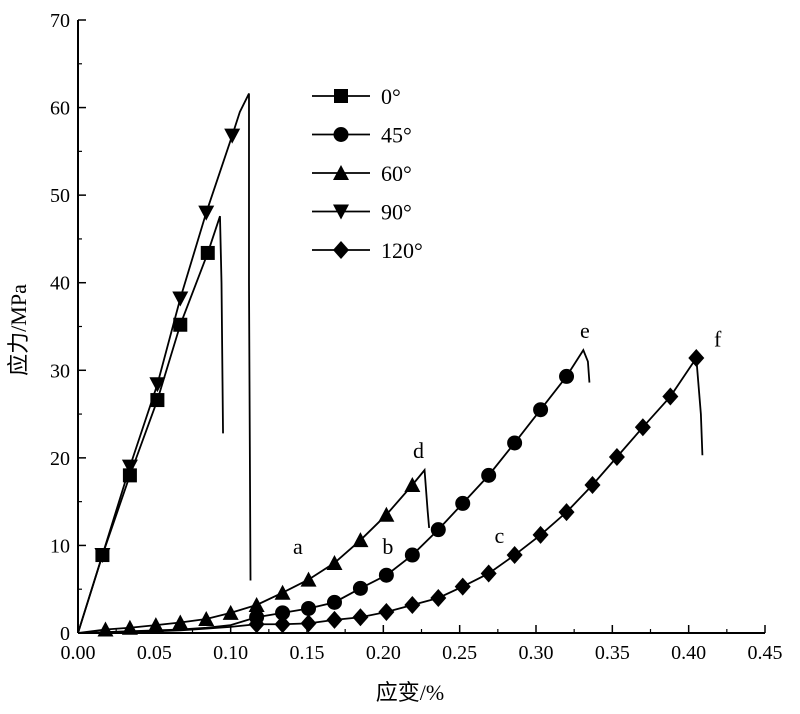 The width and height of the screenshot is (800, 714). What do you see at coordinates (341, 250) in the screenshot?
I see `legend-marker-diamond` at bounding box center [341, 250].